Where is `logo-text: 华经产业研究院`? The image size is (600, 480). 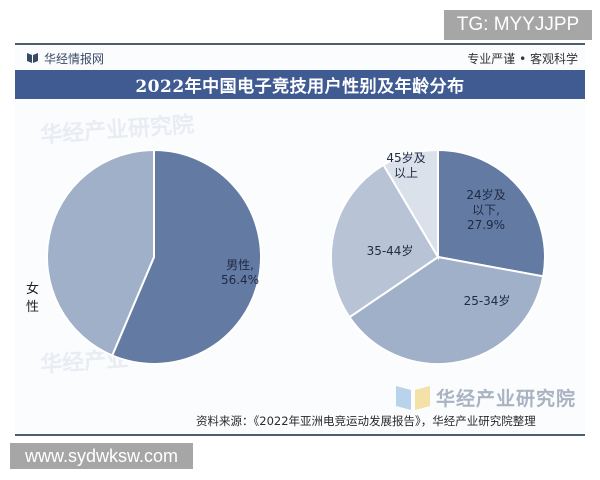
logo-text: 华经产业研究院 is located at coordinates (506, 399).